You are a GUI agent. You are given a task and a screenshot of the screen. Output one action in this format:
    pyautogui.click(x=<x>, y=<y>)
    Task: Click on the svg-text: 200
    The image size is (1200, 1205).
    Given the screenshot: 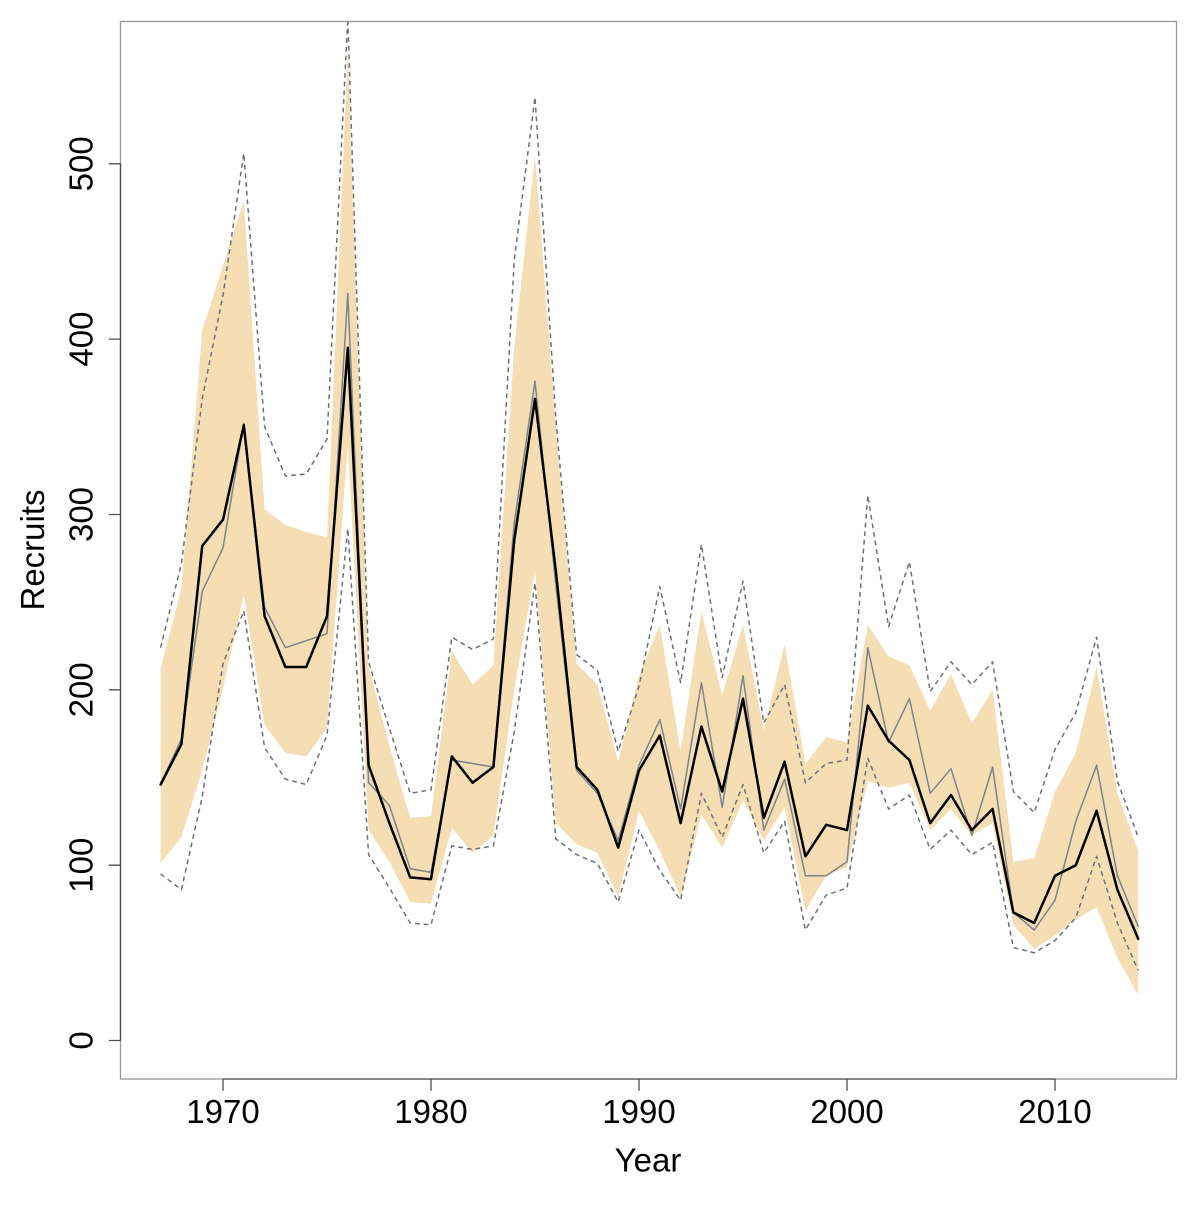 What is the action you would take?
    pyautogui.click(x=81, y=689)
    